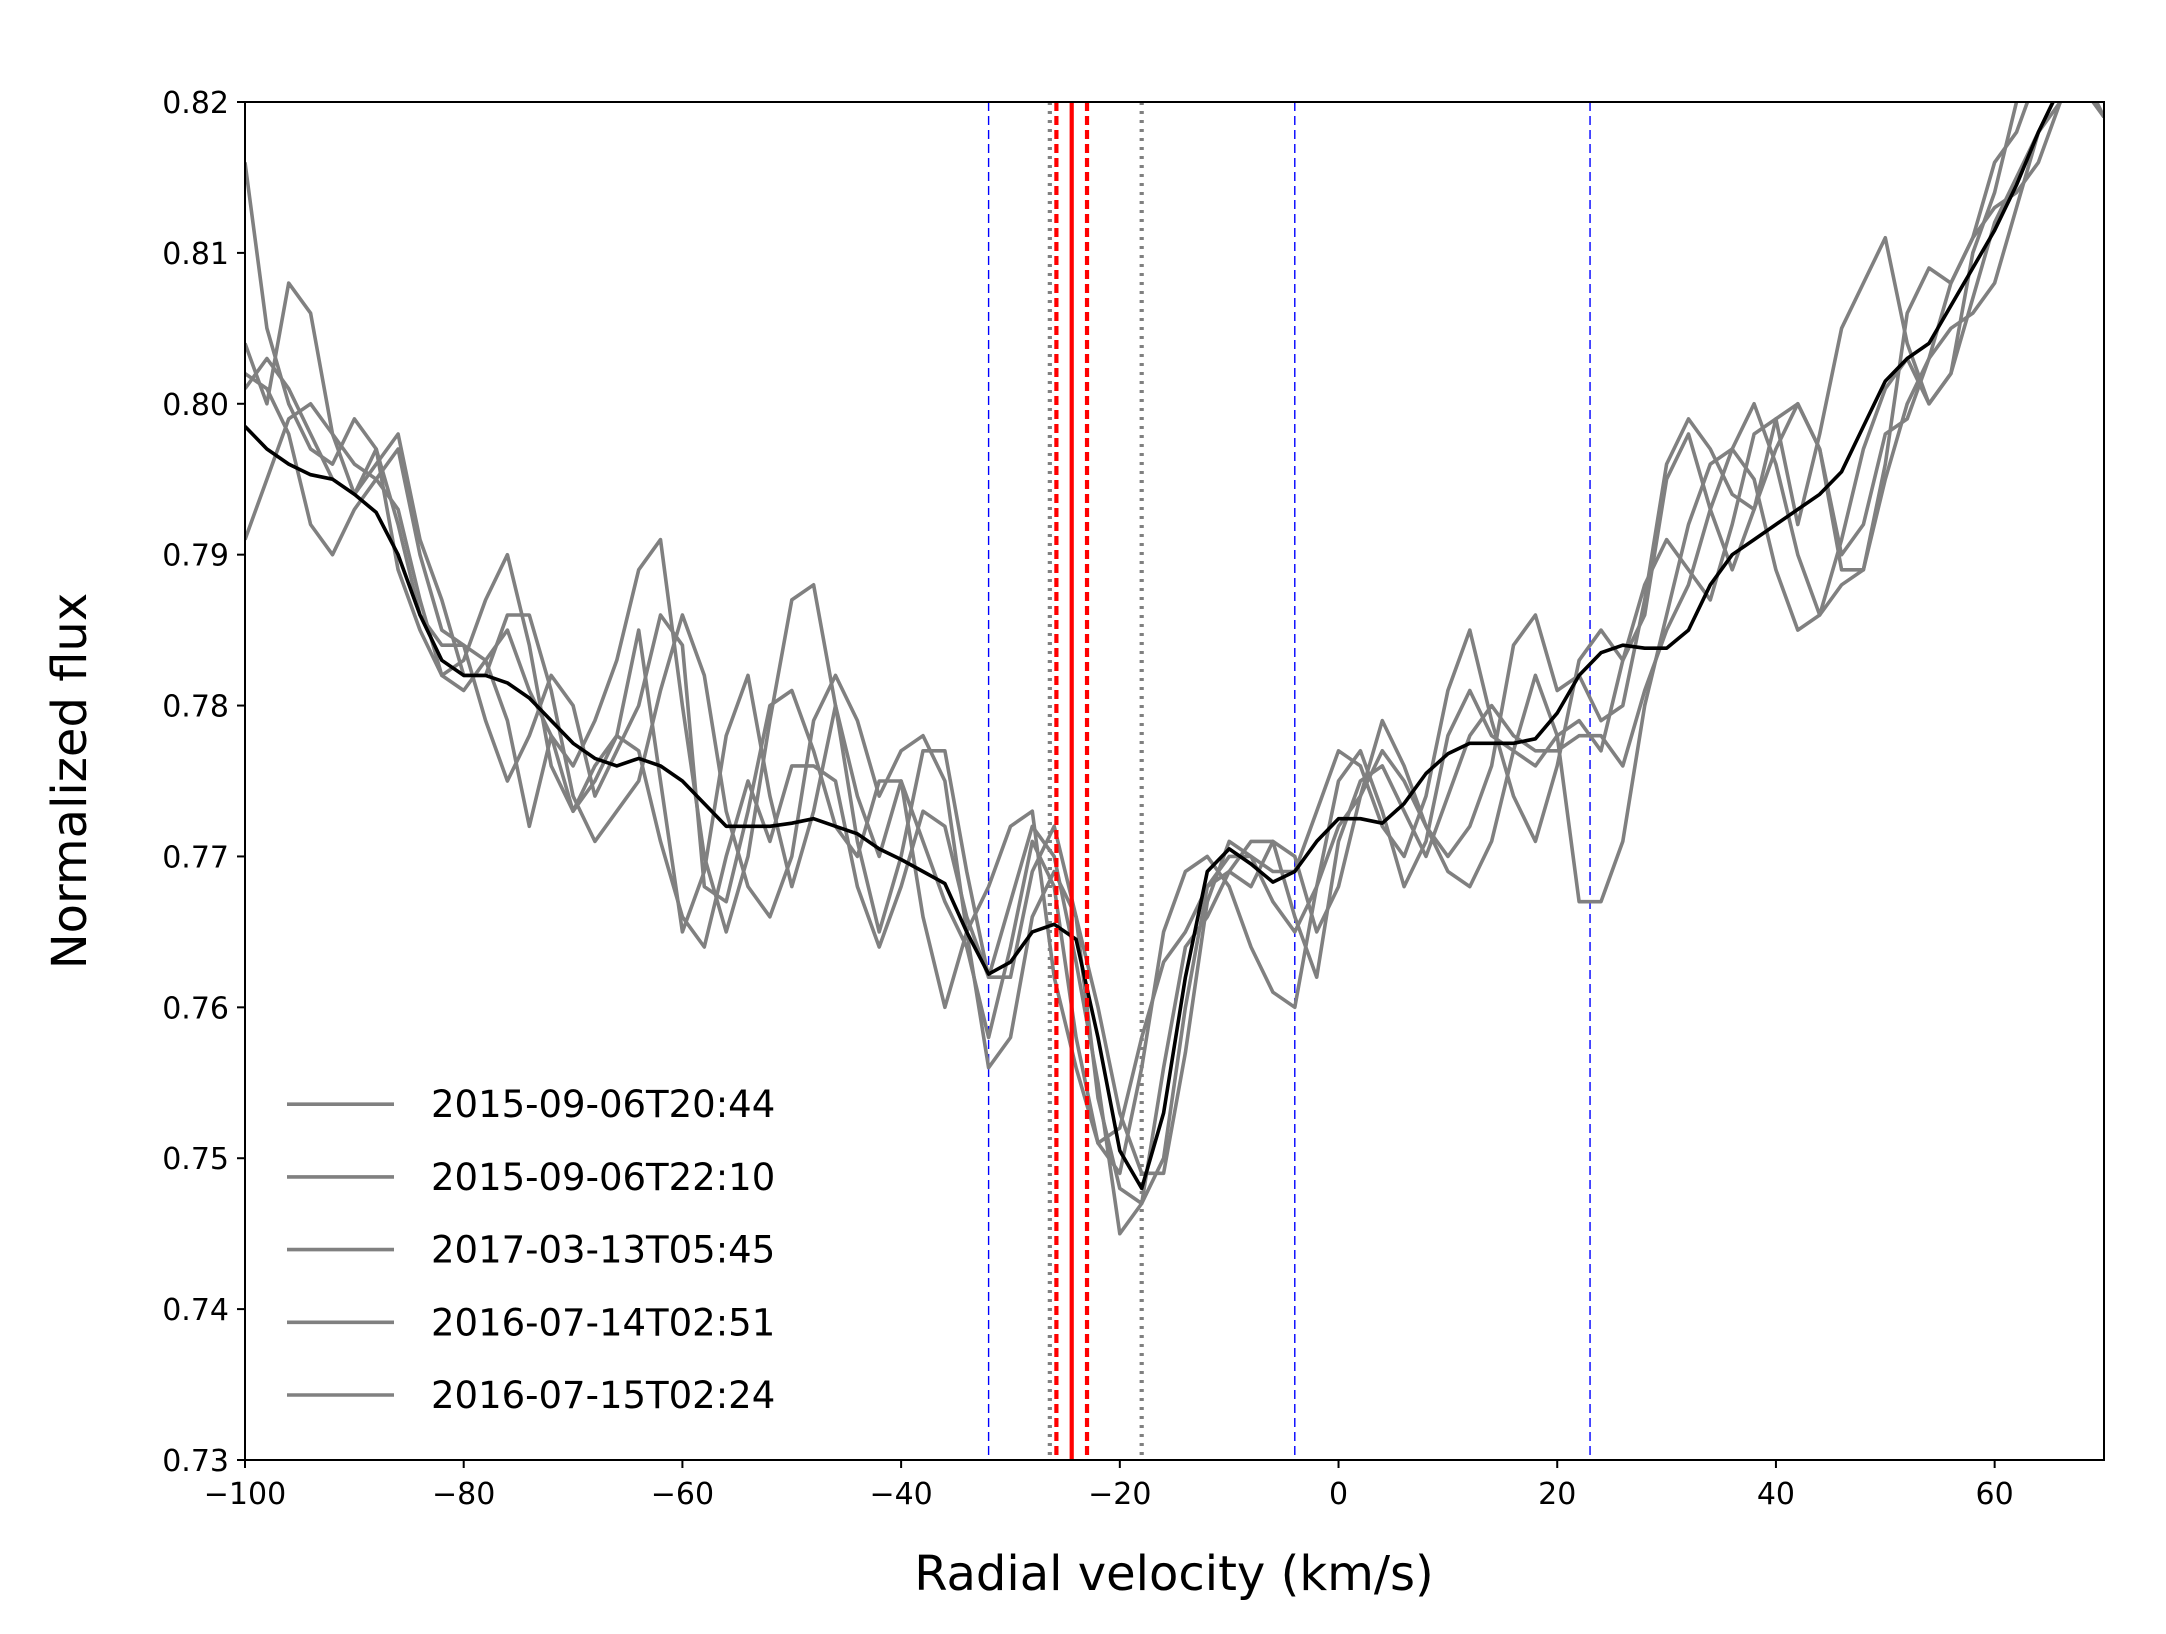 This screenshot has width=2166, height=1634. I want to click on x-tick-label: −80, so click(463, 1494).